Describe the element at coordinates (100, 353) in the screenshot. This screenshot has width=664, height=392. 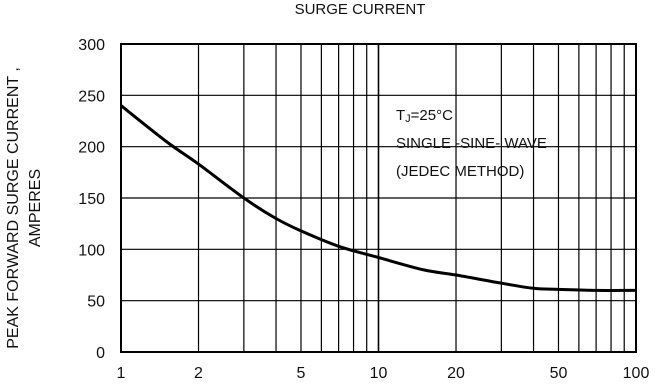
I see `y-tick-label: 0` at that location.